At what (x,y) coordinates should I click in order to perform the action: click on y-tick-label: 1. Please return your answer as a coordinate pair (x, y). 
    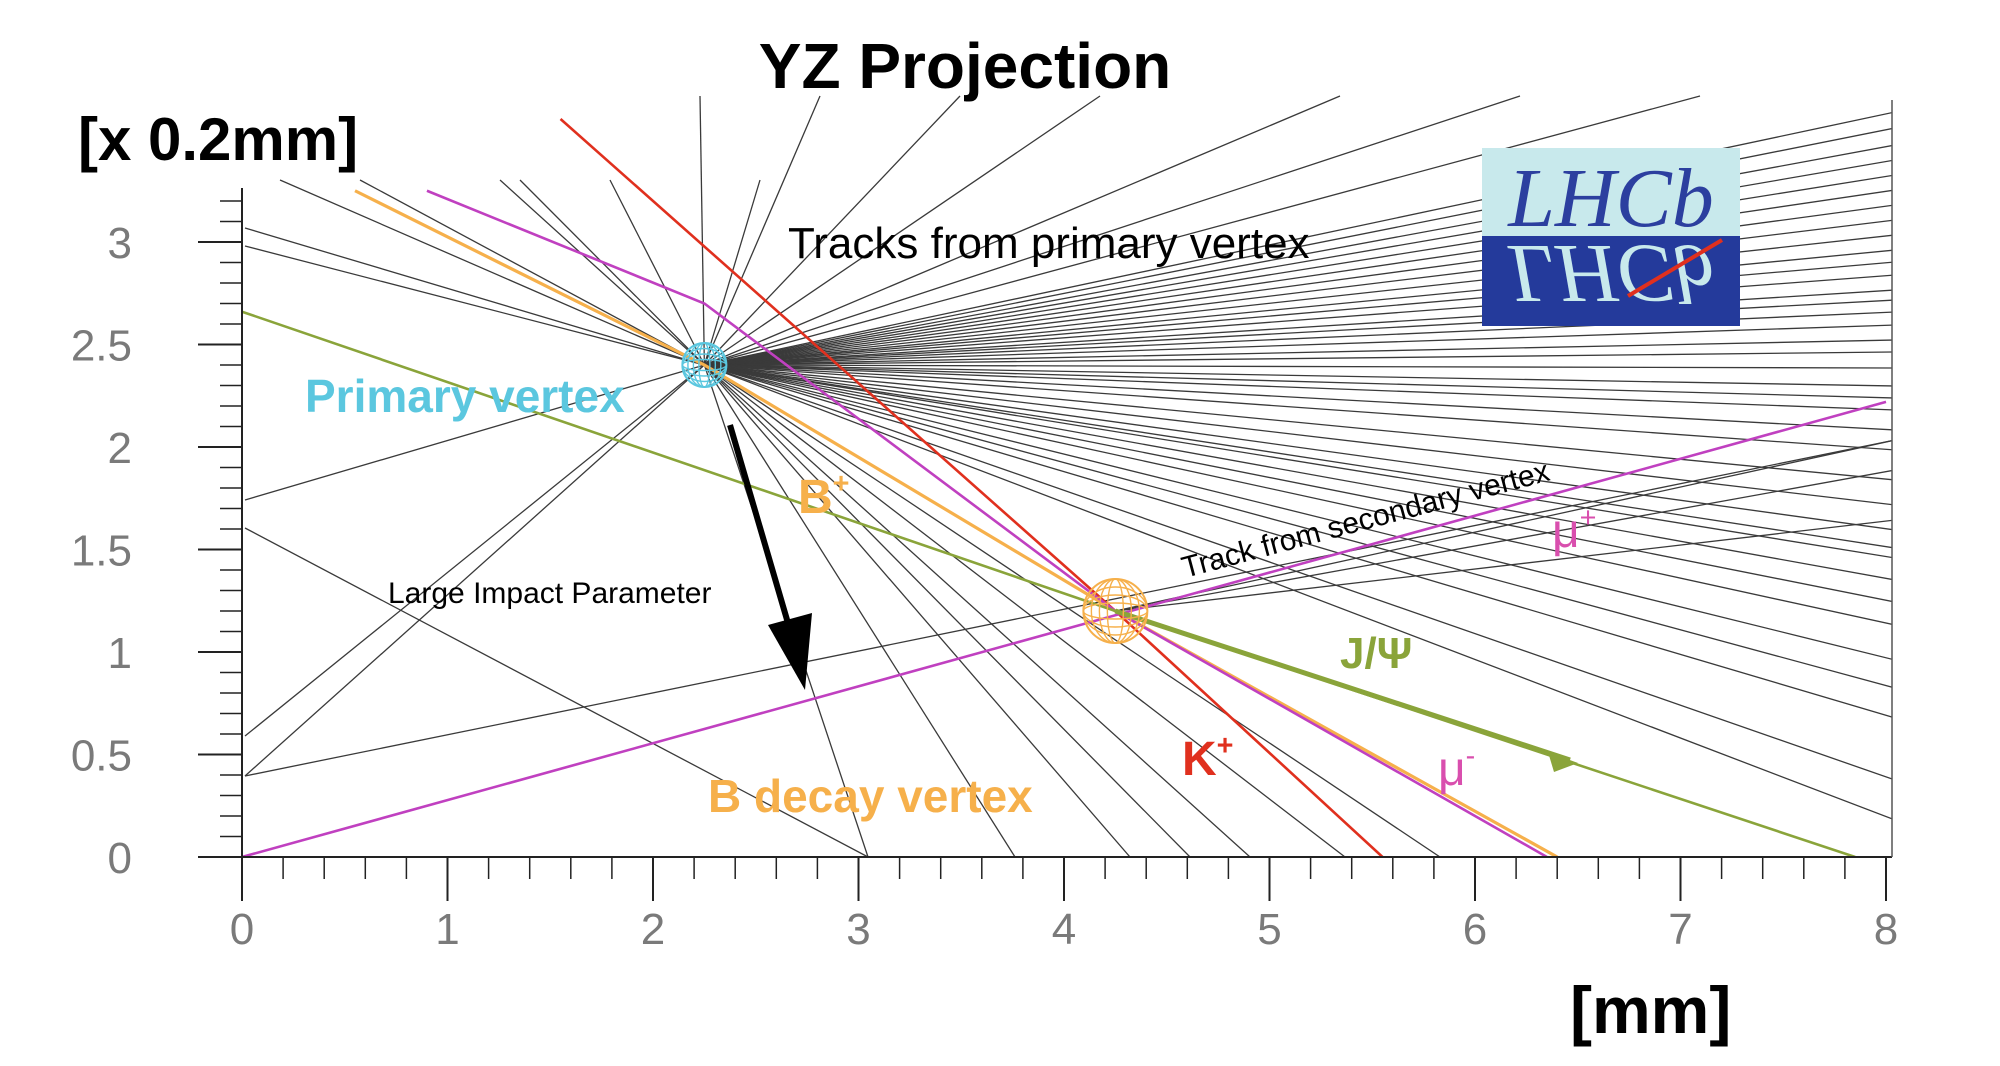
    Looking at the image, I should click on (120, 653).